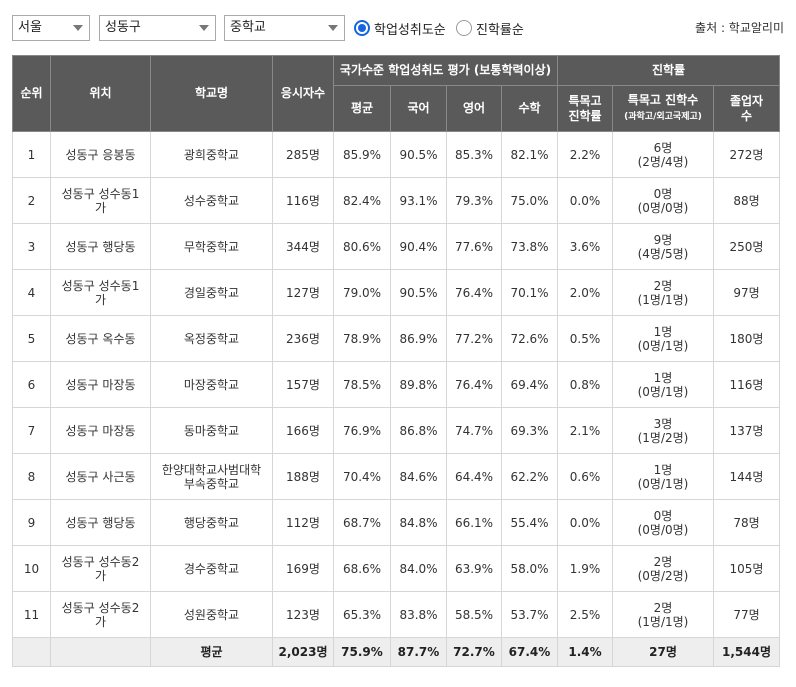 Image resolution: width=796 pixels, height=687 pixels. I want to click on col-group-achievement: 국가수준 학업성취도 평가 (보통학력이상), so click(445, 70).